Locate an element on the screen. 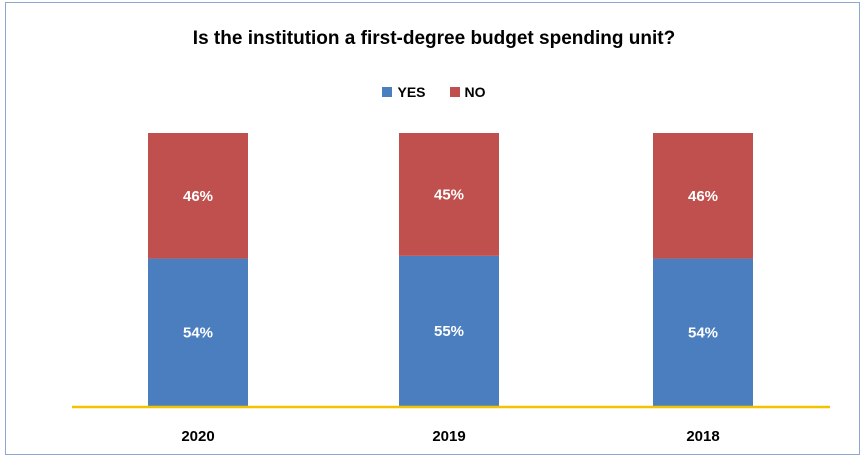 This screenshot has width=868, height=460. data-label-no-2018: 46% is located at coordinates (703, 196).